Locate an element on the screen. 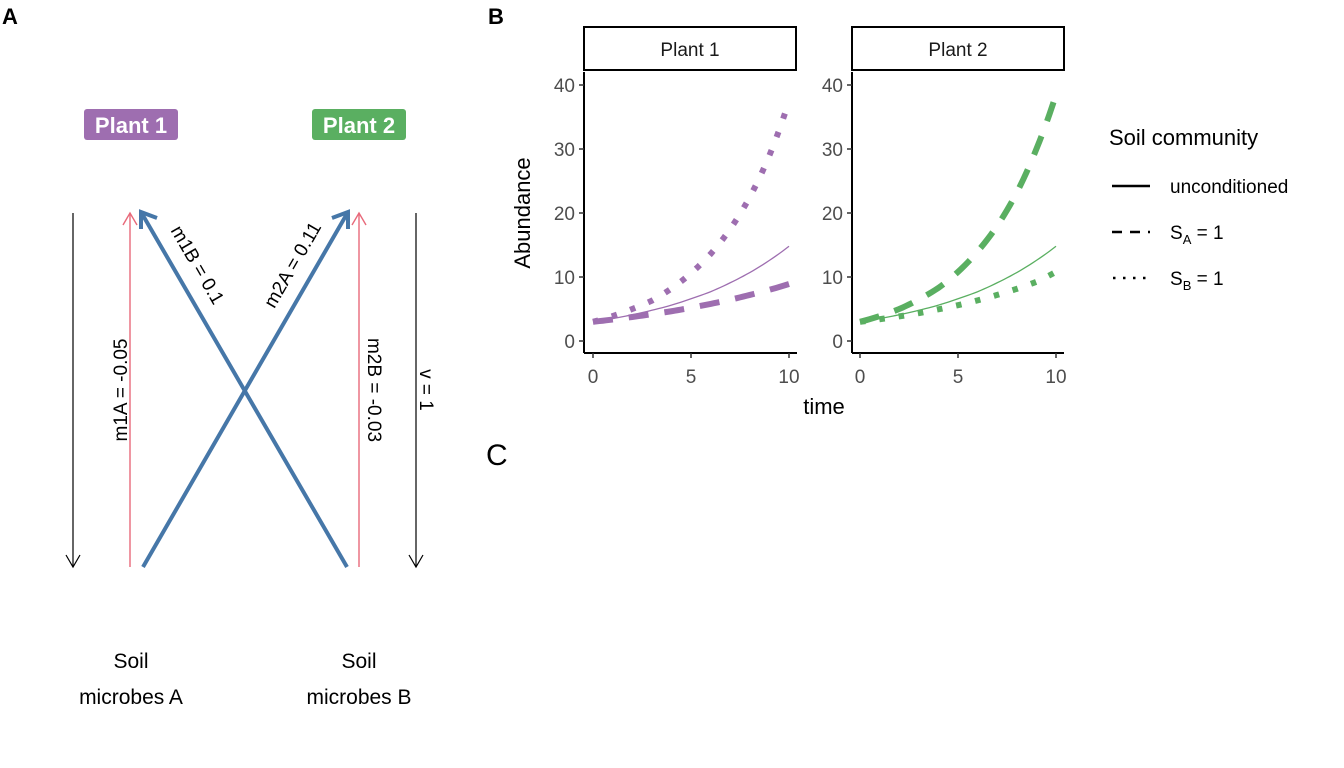  edge-v-right is located at coordinates (416, 391).